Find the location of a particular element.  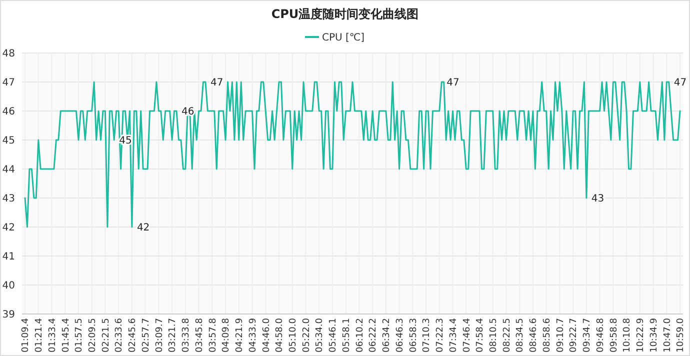

x-tick-label: 10:59.0 is located at coordinates (681, 335).